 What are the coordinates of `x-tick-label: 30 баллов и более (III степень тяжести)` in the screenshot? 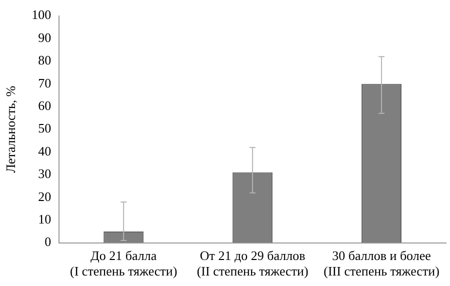 It's located at (382, 263).